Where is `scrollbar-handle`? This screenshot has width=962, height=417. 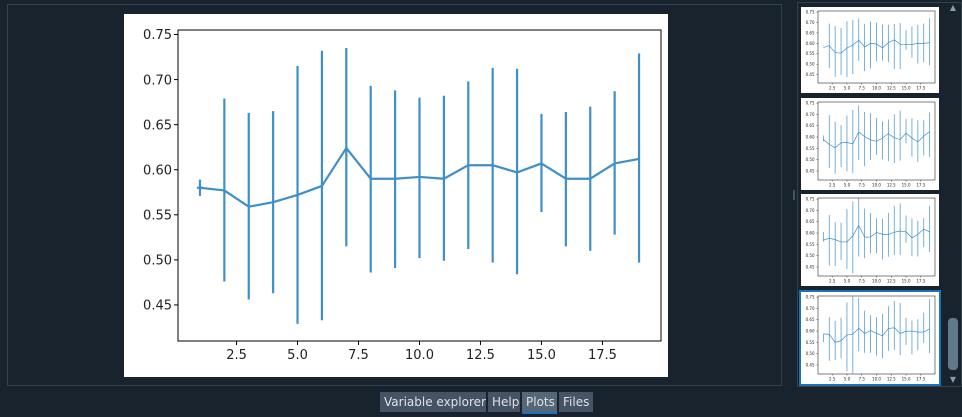 scrollbar-handle is located at coordinates (953, 344).